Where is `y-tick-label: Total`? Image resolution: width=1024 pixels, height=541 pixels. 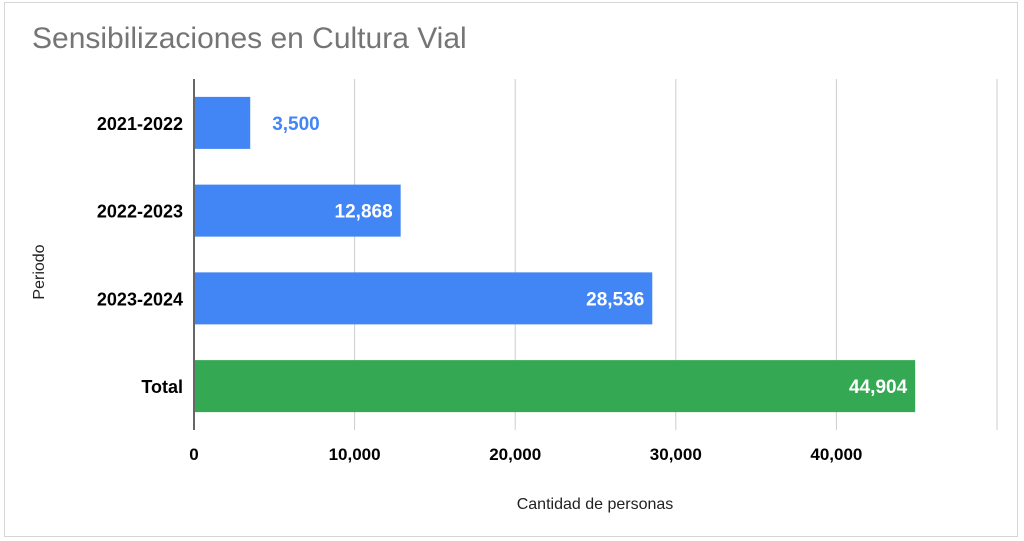 y-tick-label: Total is located at coordinates (162, 387).